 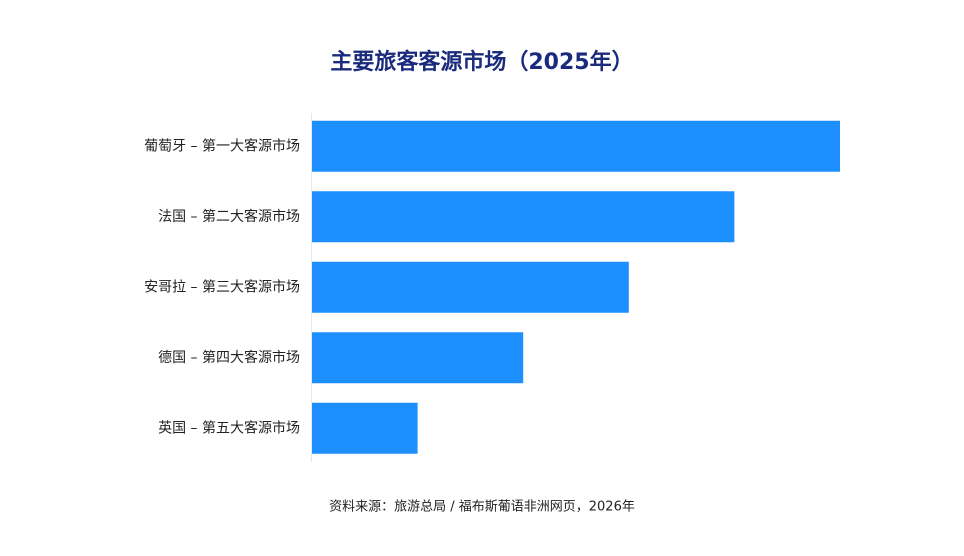 I want to click on y-tick-label: 英国 – 第五大客源市场, so click(x=229, y=427).